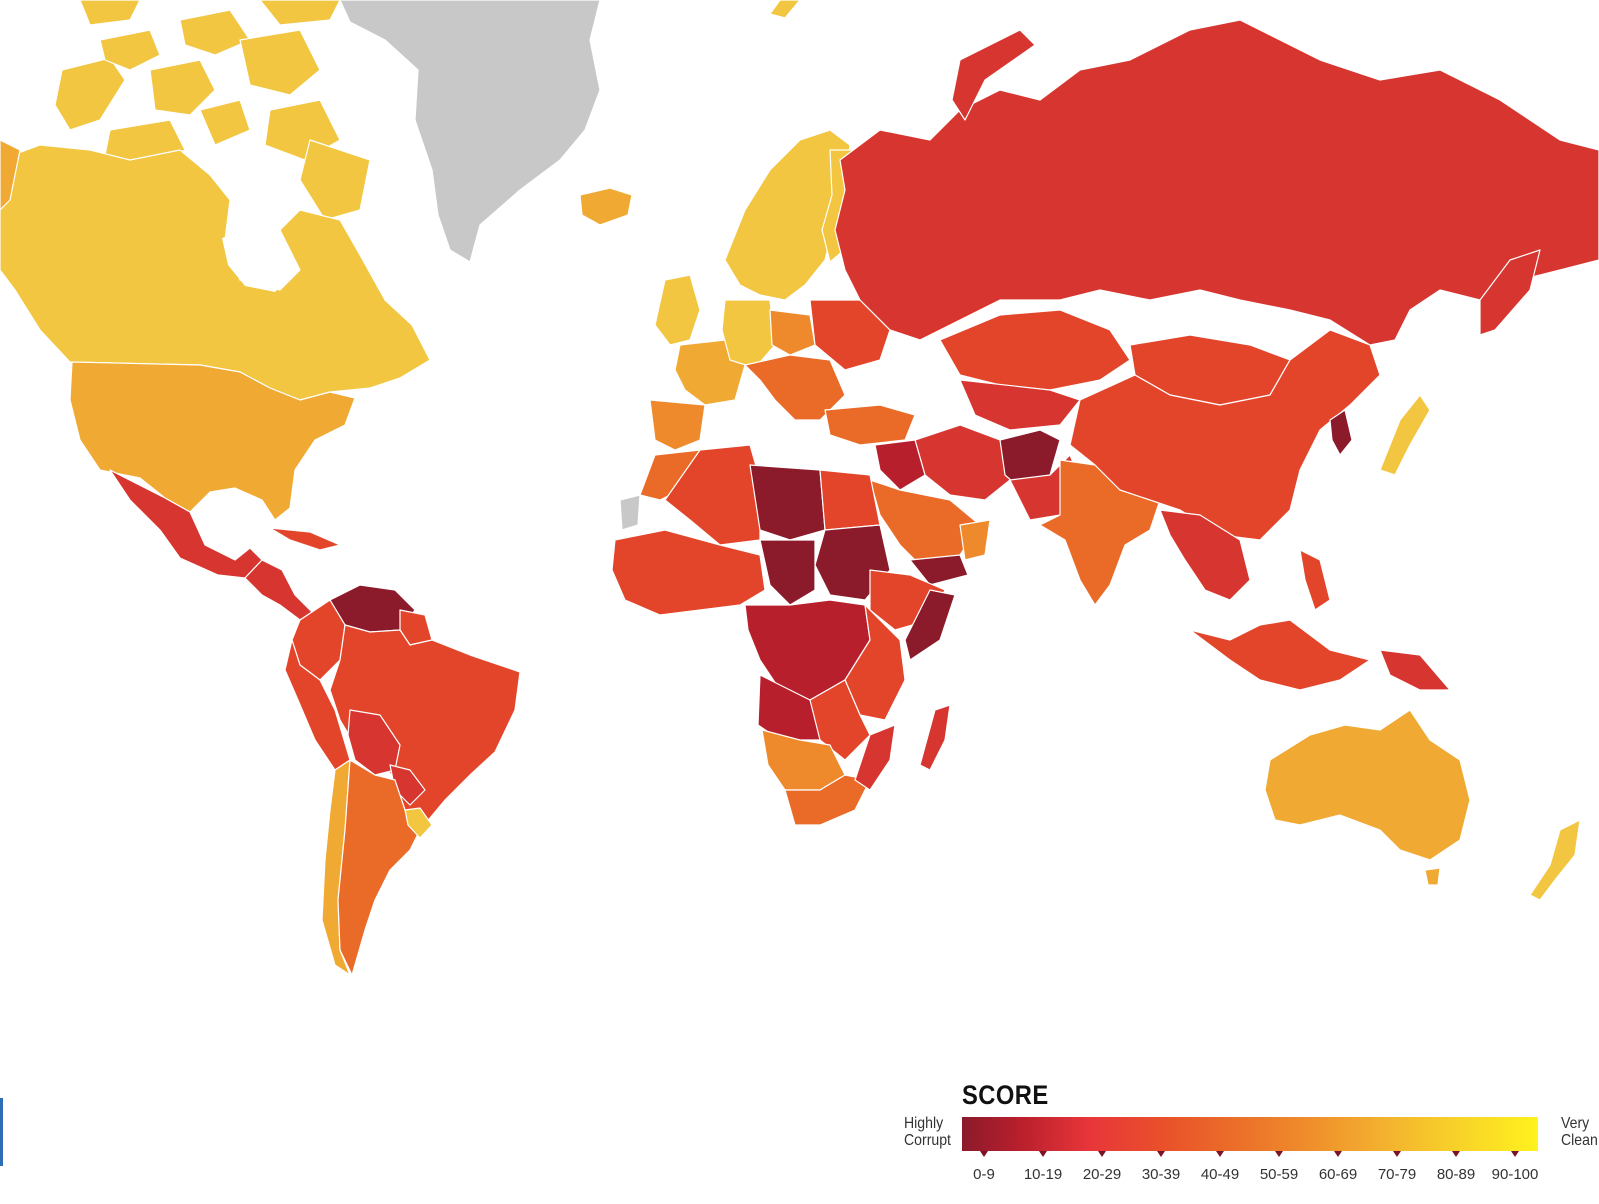 The width and height of the screenshot is (1599, 1204). What do you see at coordinates (278, 590) in the screenshot?
I see `central-america` at bounding box center [278, 590].